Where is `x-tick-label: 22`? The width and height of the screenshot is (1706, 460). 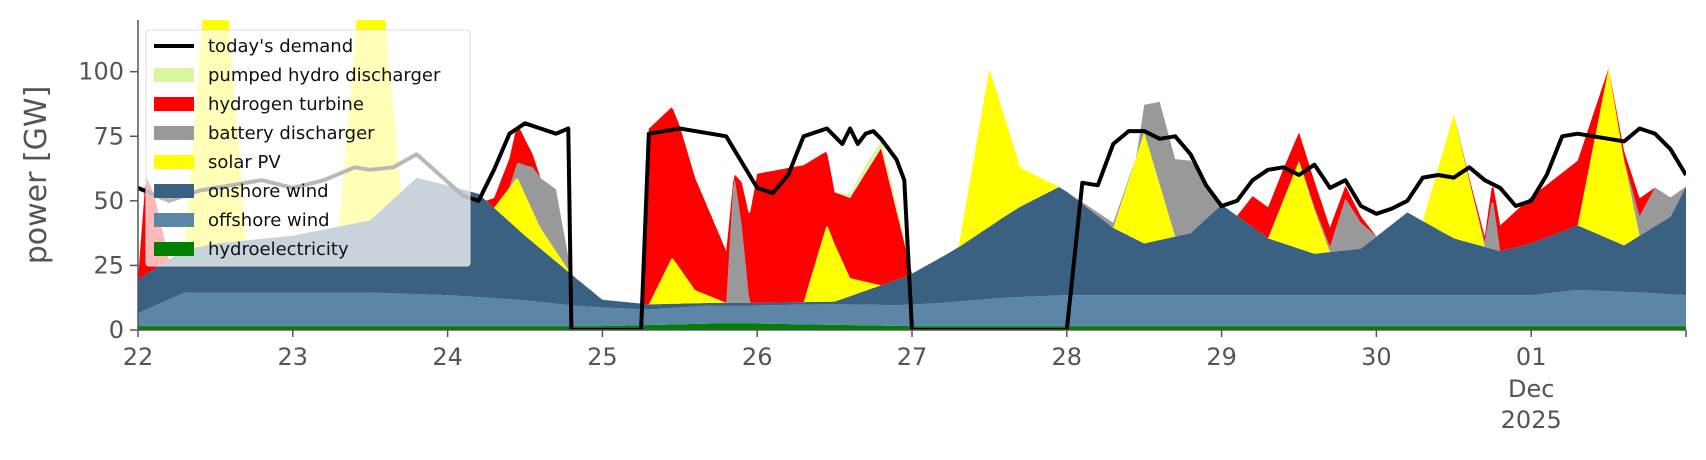
x-tick-label: 22 is located at coordinates (138, 357).